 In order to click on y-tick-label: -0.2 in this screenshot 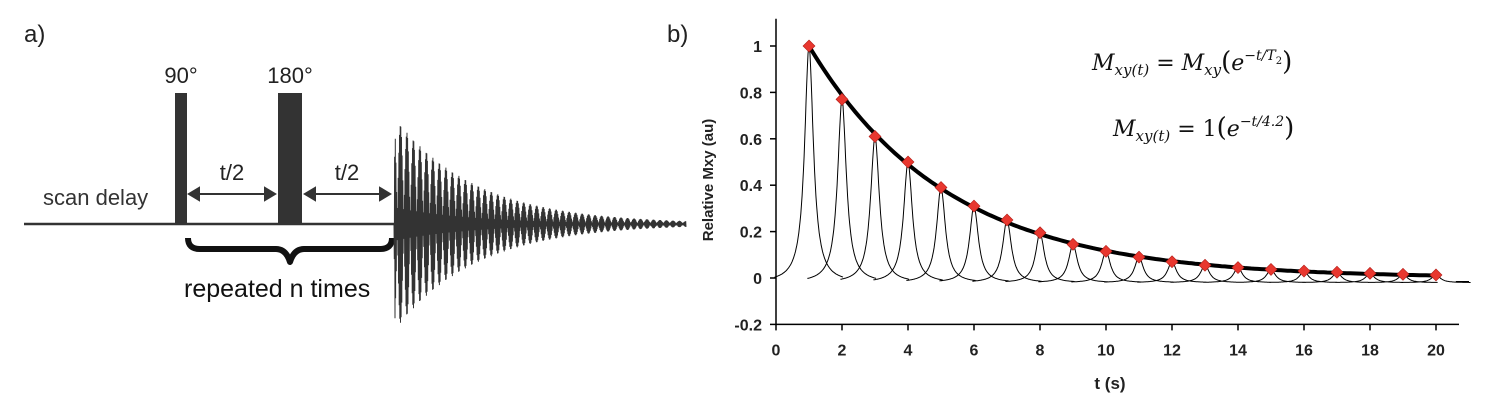, I will do `click(748, 325)`.